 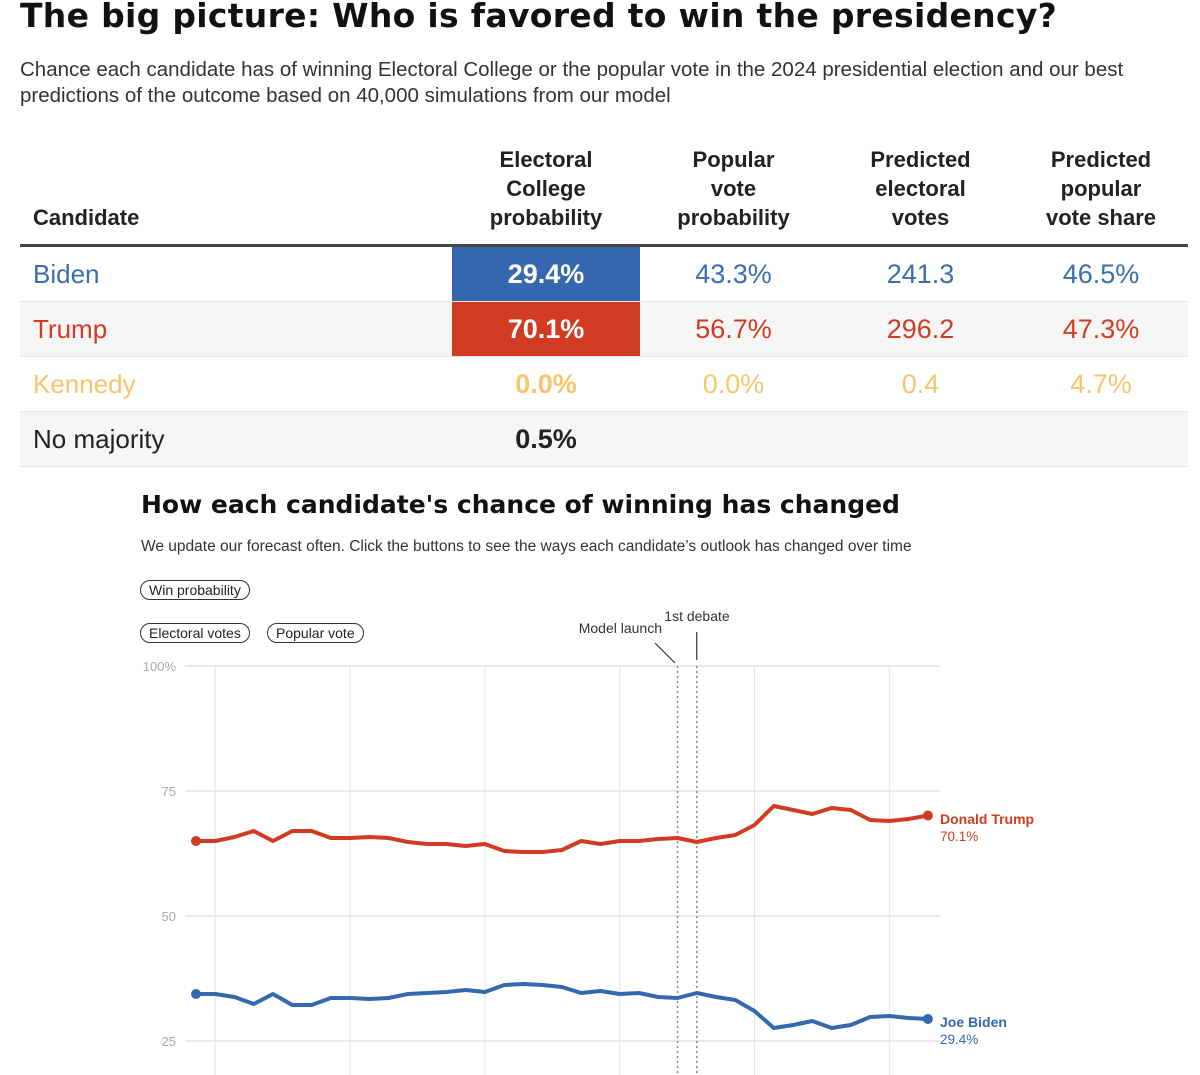 I want to click on column-header-predicted-ev: Predicted electoral votes, so click(x=920, y=196).